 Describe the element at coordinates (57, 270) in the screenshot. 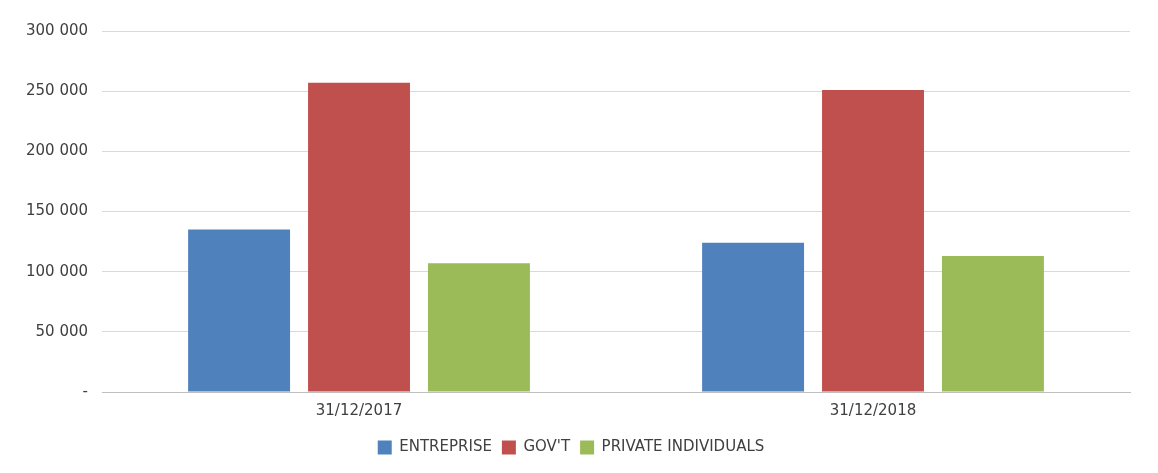

I see `y-tick-label: 100 000` at that location.